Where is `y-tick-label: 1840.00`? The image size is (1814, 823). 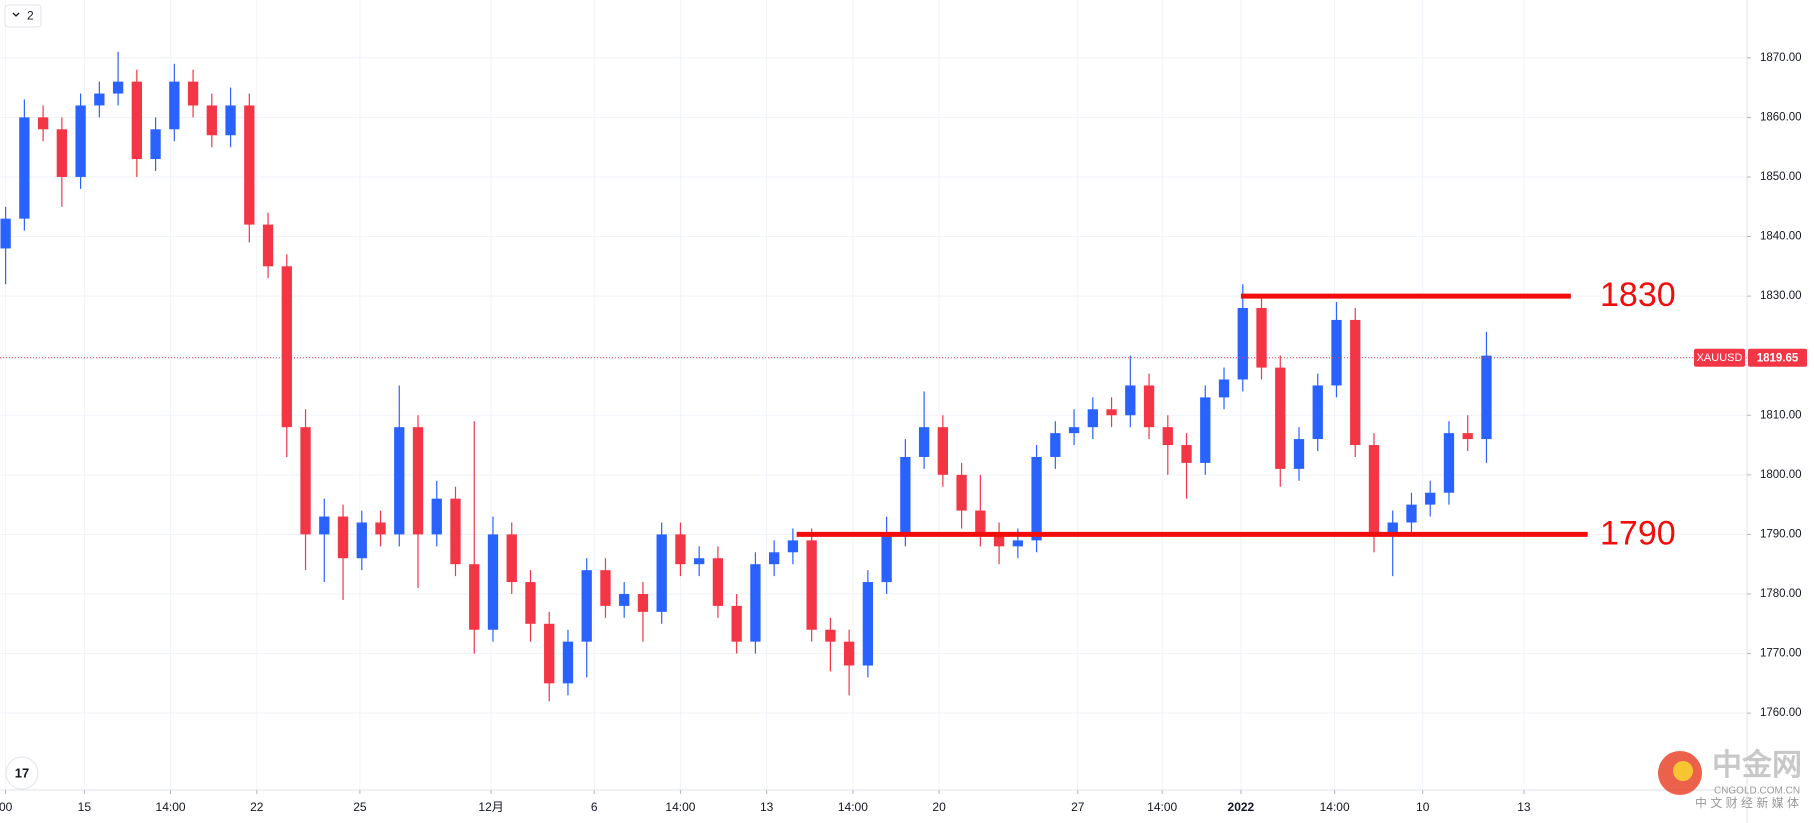
y-tick-label: 1840.00 is located at coordinates (1781, 237).